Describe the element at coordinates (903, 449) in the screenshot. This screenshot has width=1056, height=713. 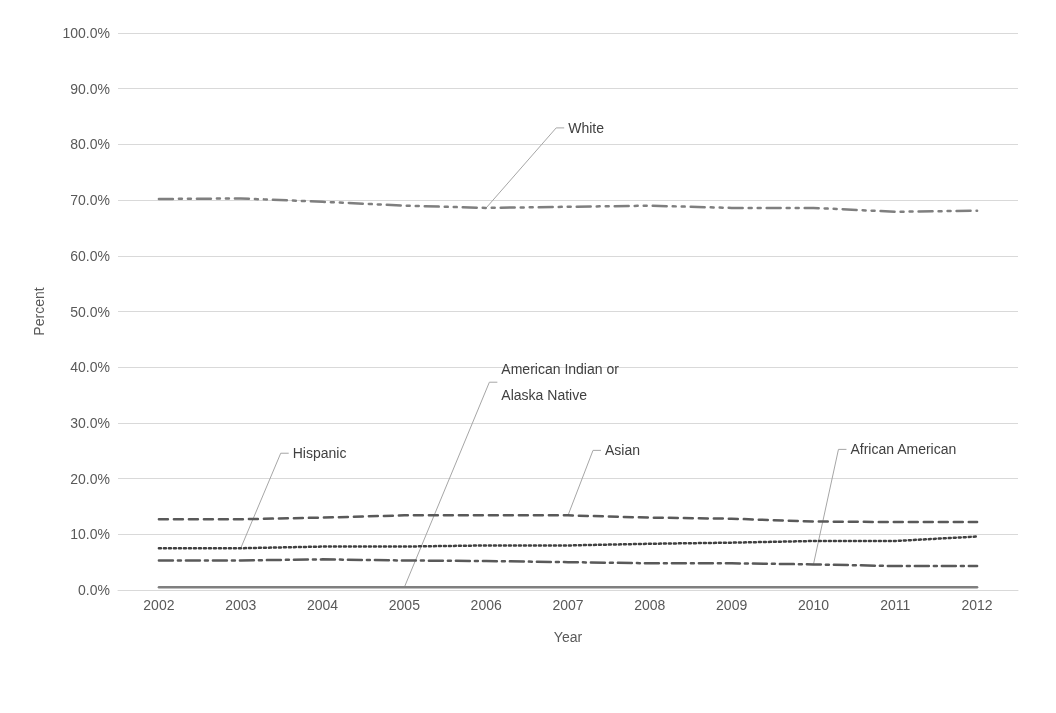
I see `text: African American` at that location.